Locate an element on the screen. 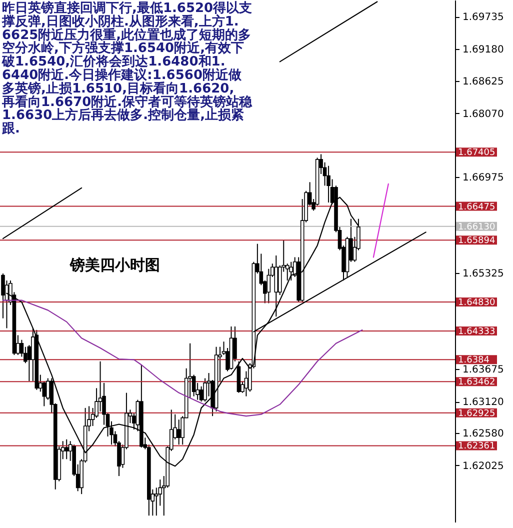 The height and width of the screenshot is (528, 513). y-tick-label: 1.65325 is located at coordinates (483, 274).